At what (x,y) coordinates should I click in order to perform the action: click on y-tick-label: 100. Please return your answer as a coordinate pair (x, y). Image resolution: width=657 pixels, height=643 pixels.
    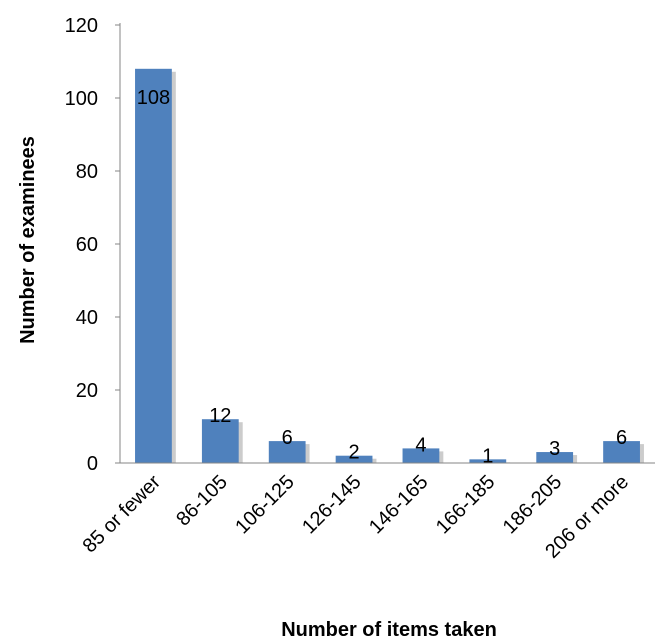
    Looking at the image, I should click on (81, 99).